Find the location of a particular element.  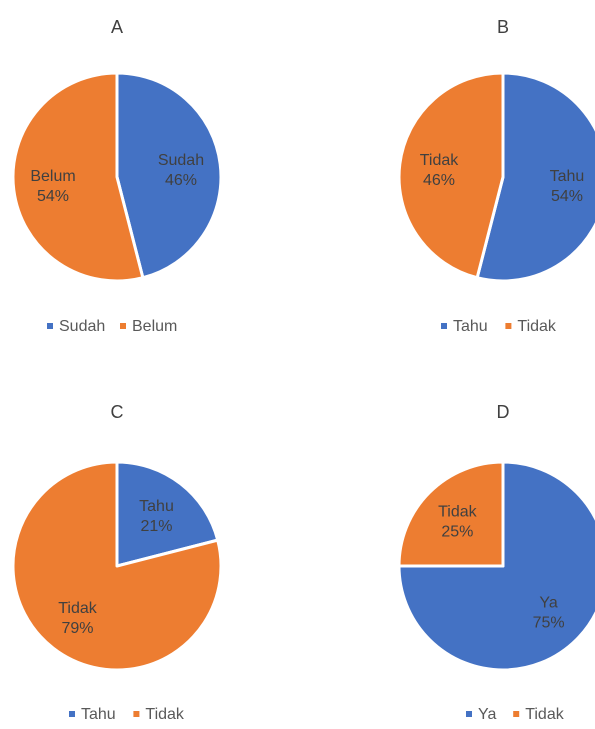

data-label-name: Ya is located at coordinates (548, 603).